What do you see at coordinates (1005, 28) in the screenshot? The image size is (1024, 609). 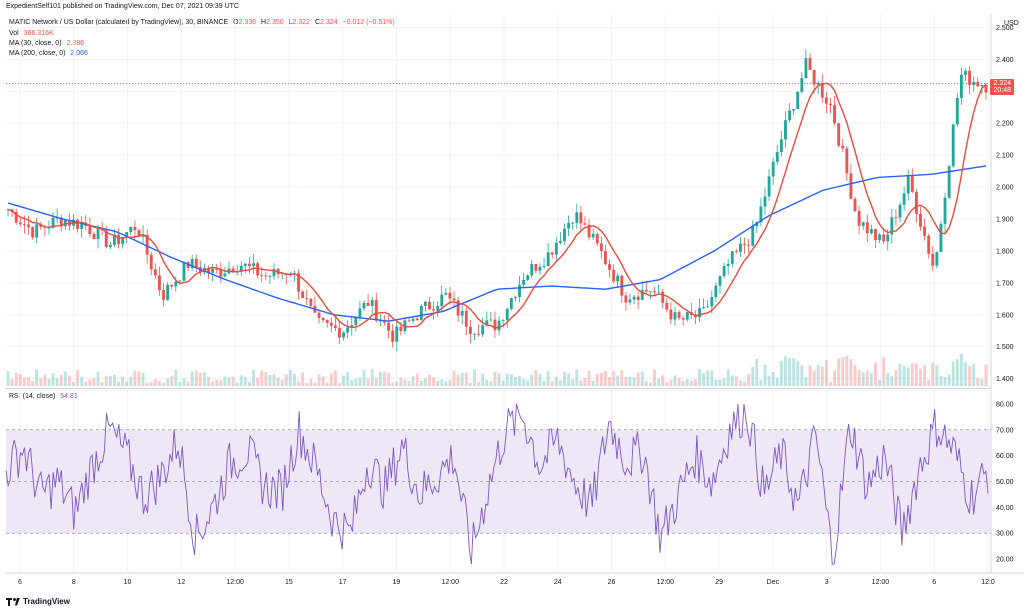 I see `price-tick-label: 2.500` at bounding box center [1005, 28].